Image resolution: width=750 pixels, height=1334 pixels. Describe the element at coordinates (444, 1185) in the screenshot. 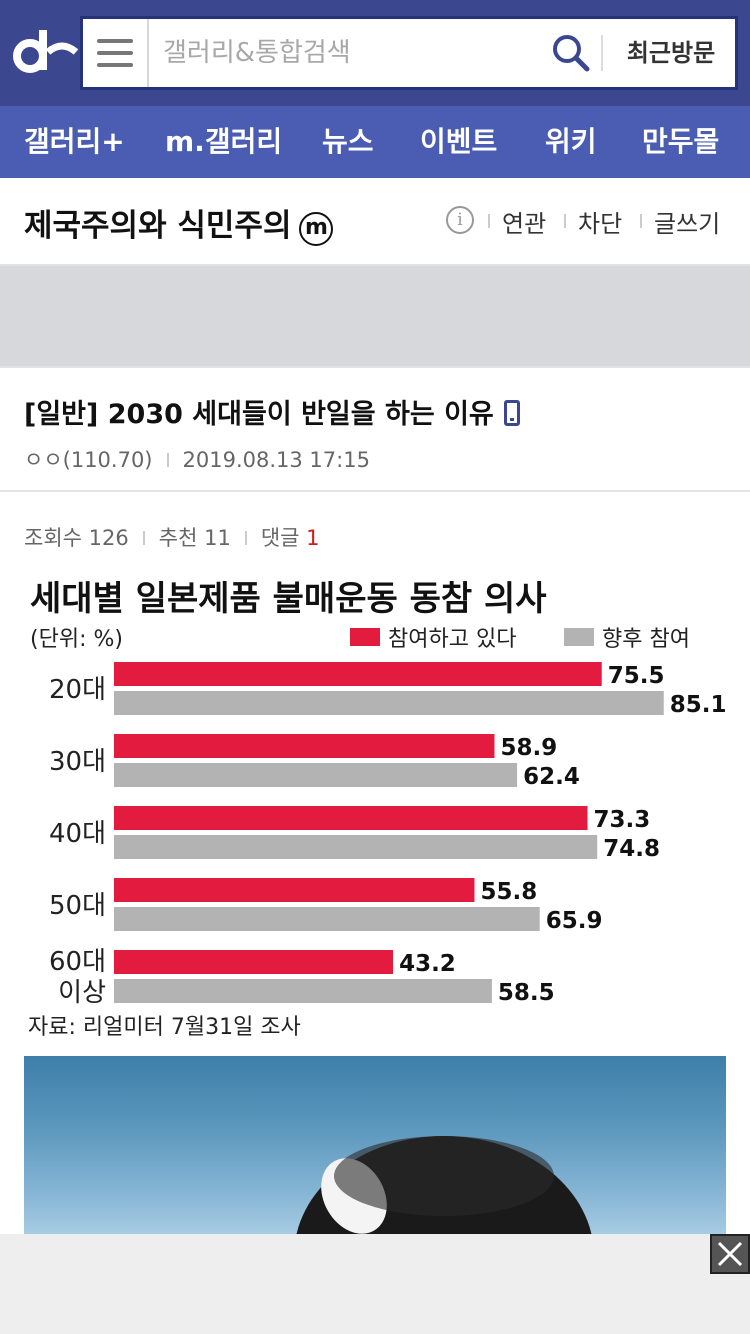

I see `penguin-illustration` at that location.